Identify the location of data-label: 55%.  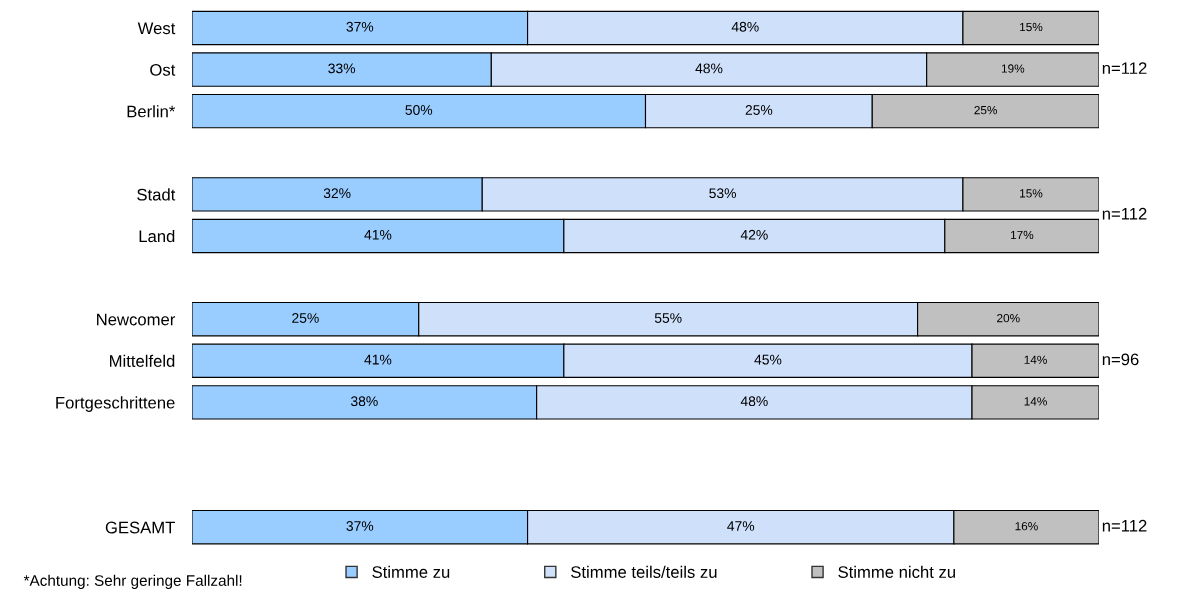
(668, 318).